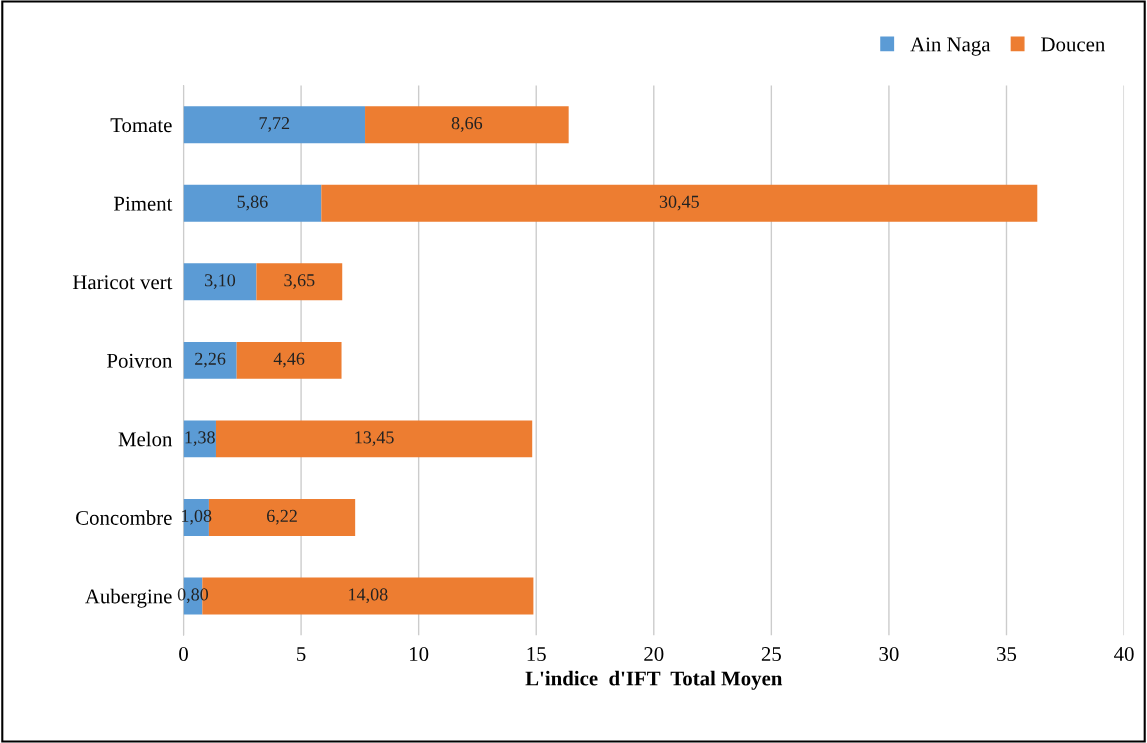 The width and height of the screenshot is (1147, 743). Describe the element at coordinates (889, 654) in the screenshot. I see `x-tick-label: 30` at that location.